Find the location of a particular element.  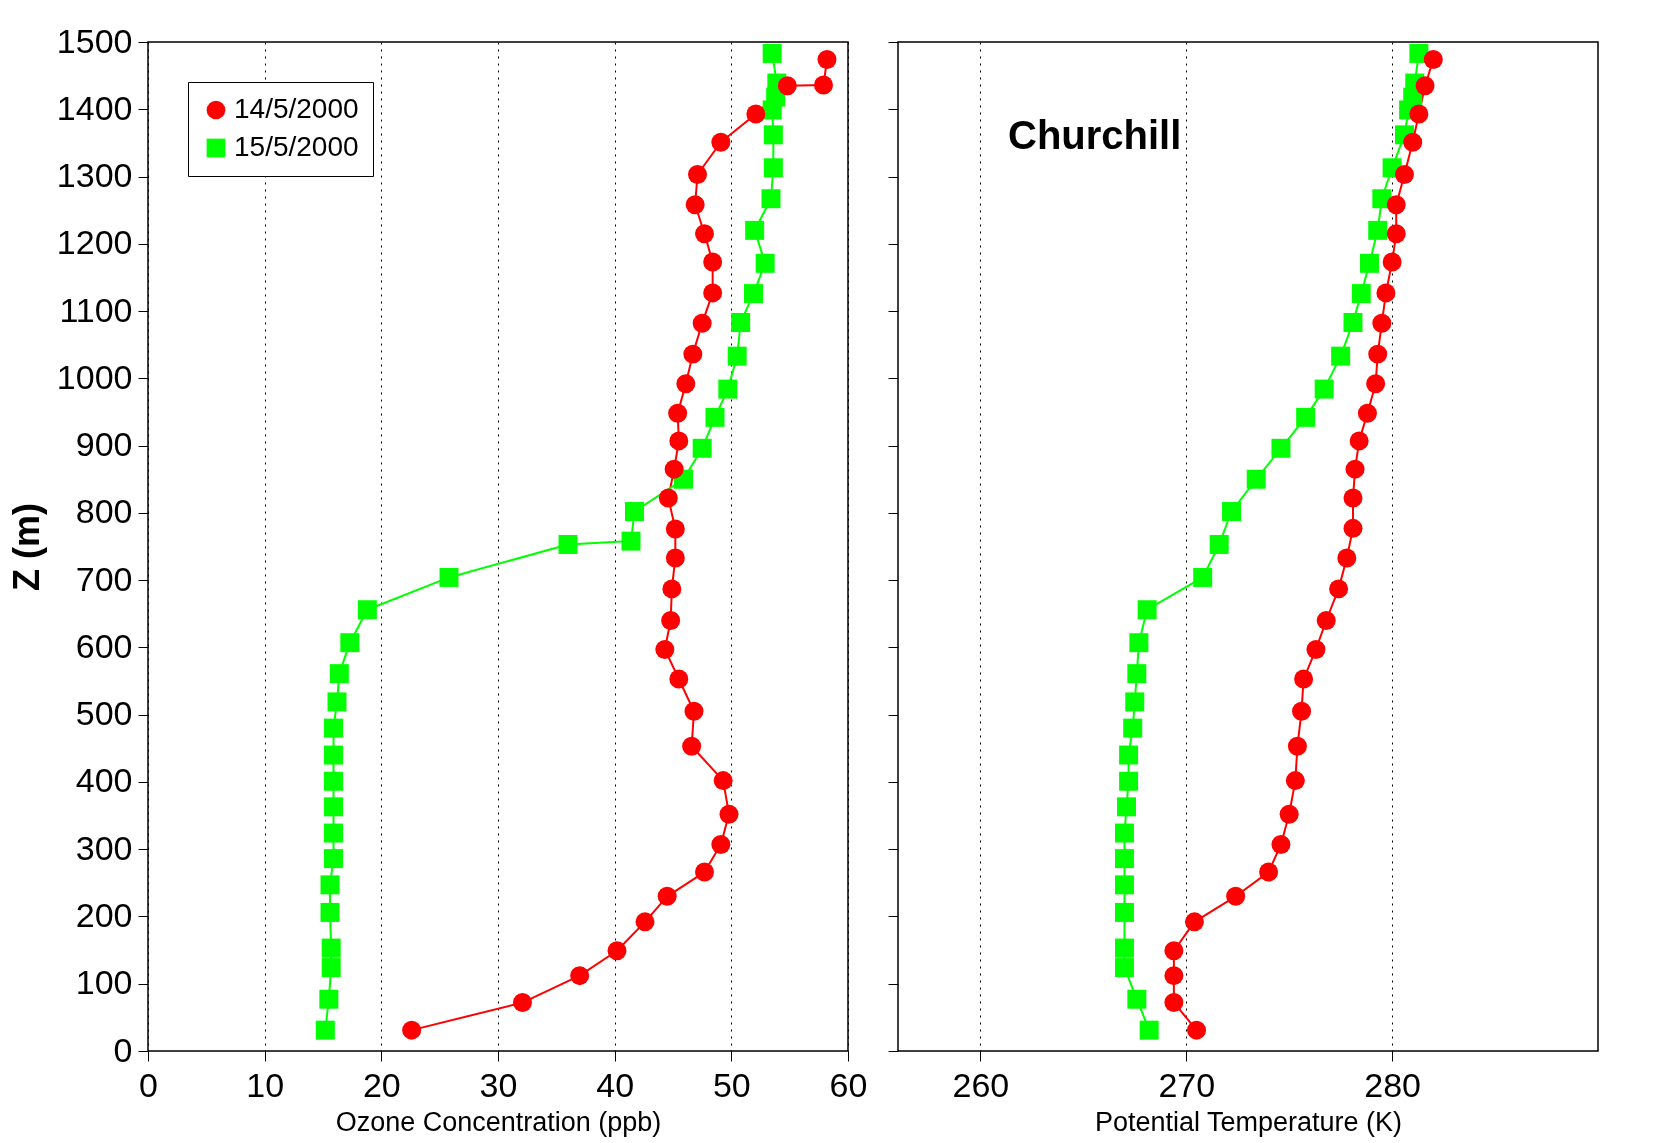

y-tick-label: 1000 is located at coordinates (94, 376).